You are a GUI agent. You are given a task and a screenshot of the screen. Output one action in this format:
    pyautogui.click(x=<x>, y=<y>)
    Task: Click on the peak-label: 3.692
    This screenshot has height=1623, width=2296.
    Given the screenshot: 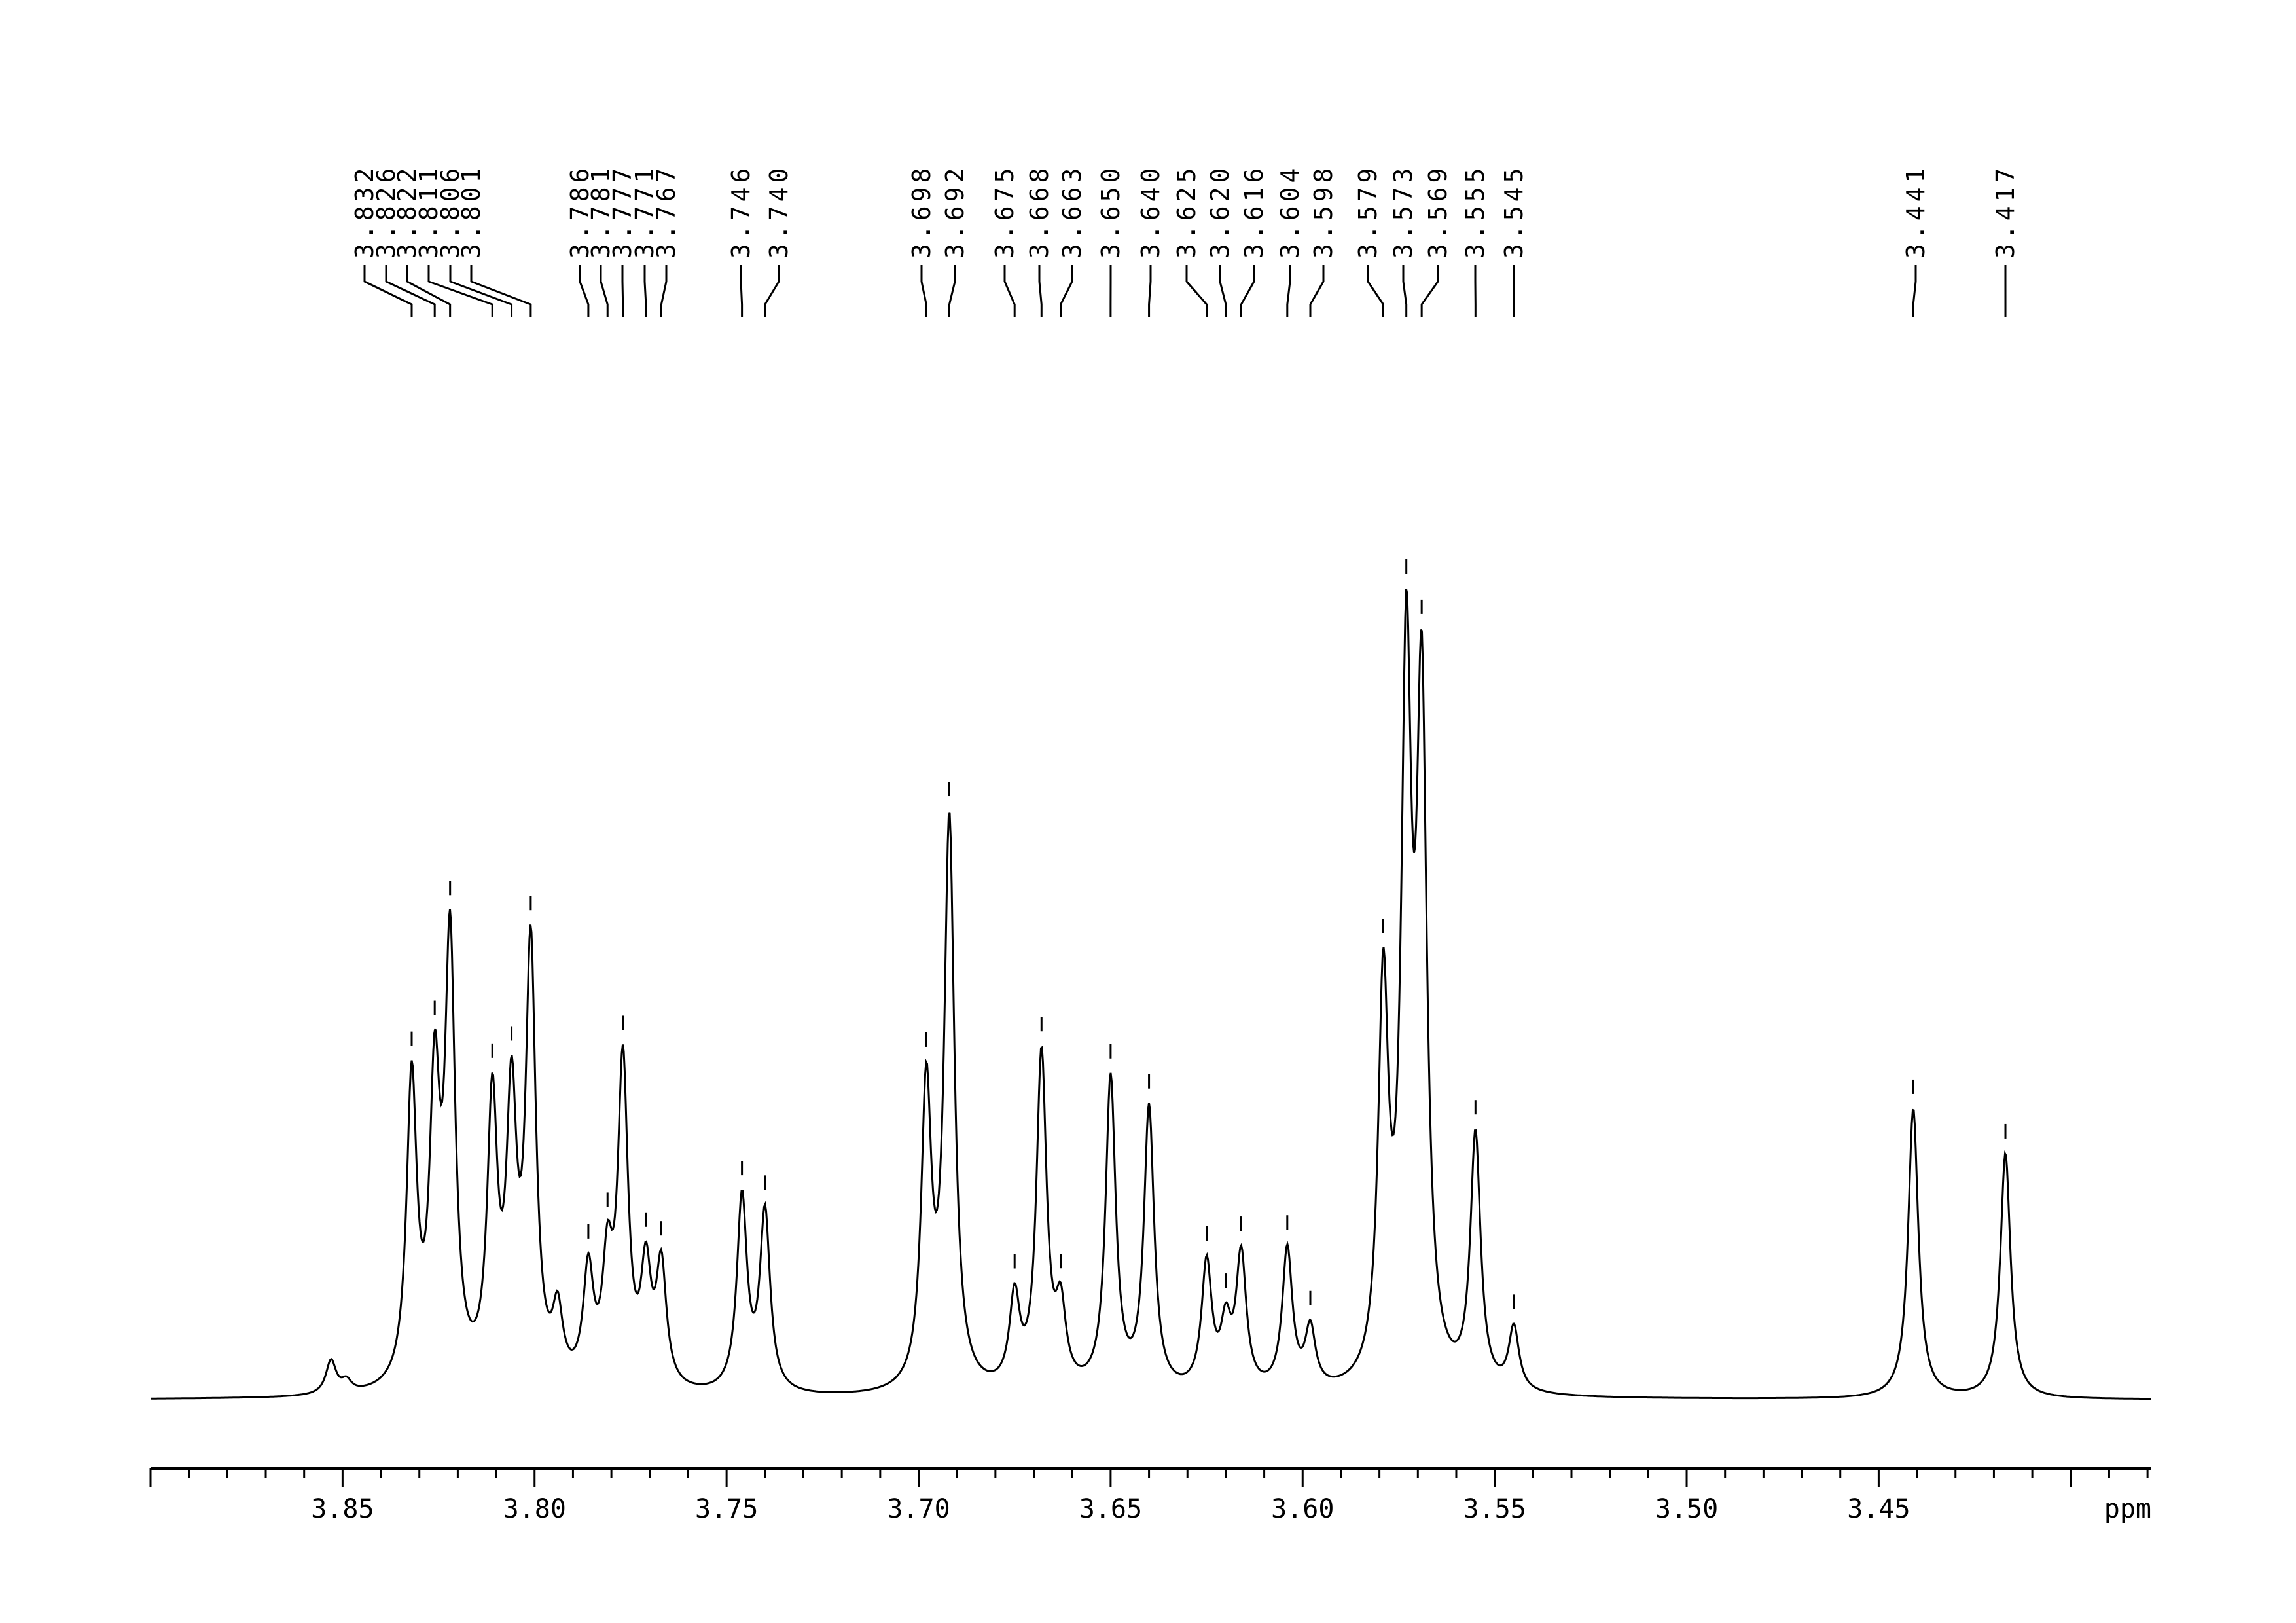 What is the action you would take?
    pyautogui.click(x=955, y=211)
    